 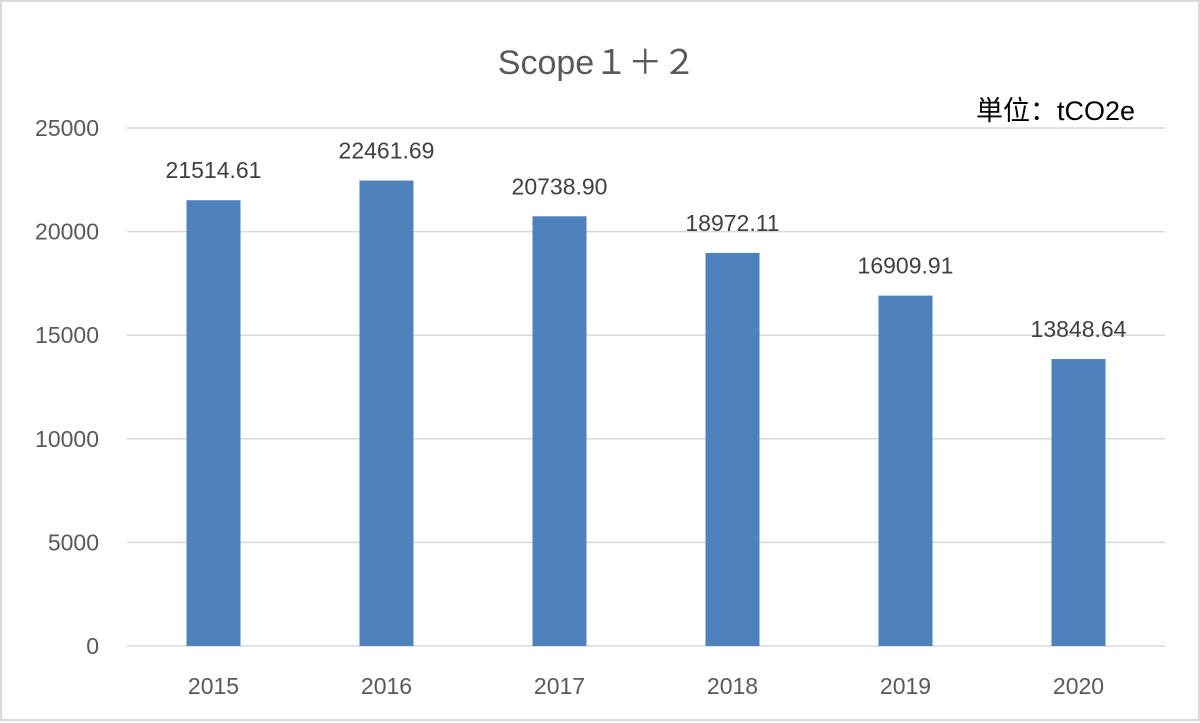 What do you see at coordinates (67, 232) in the screenshot?
I see `y-tick-label: 20000` at bounding box center [67, 232].